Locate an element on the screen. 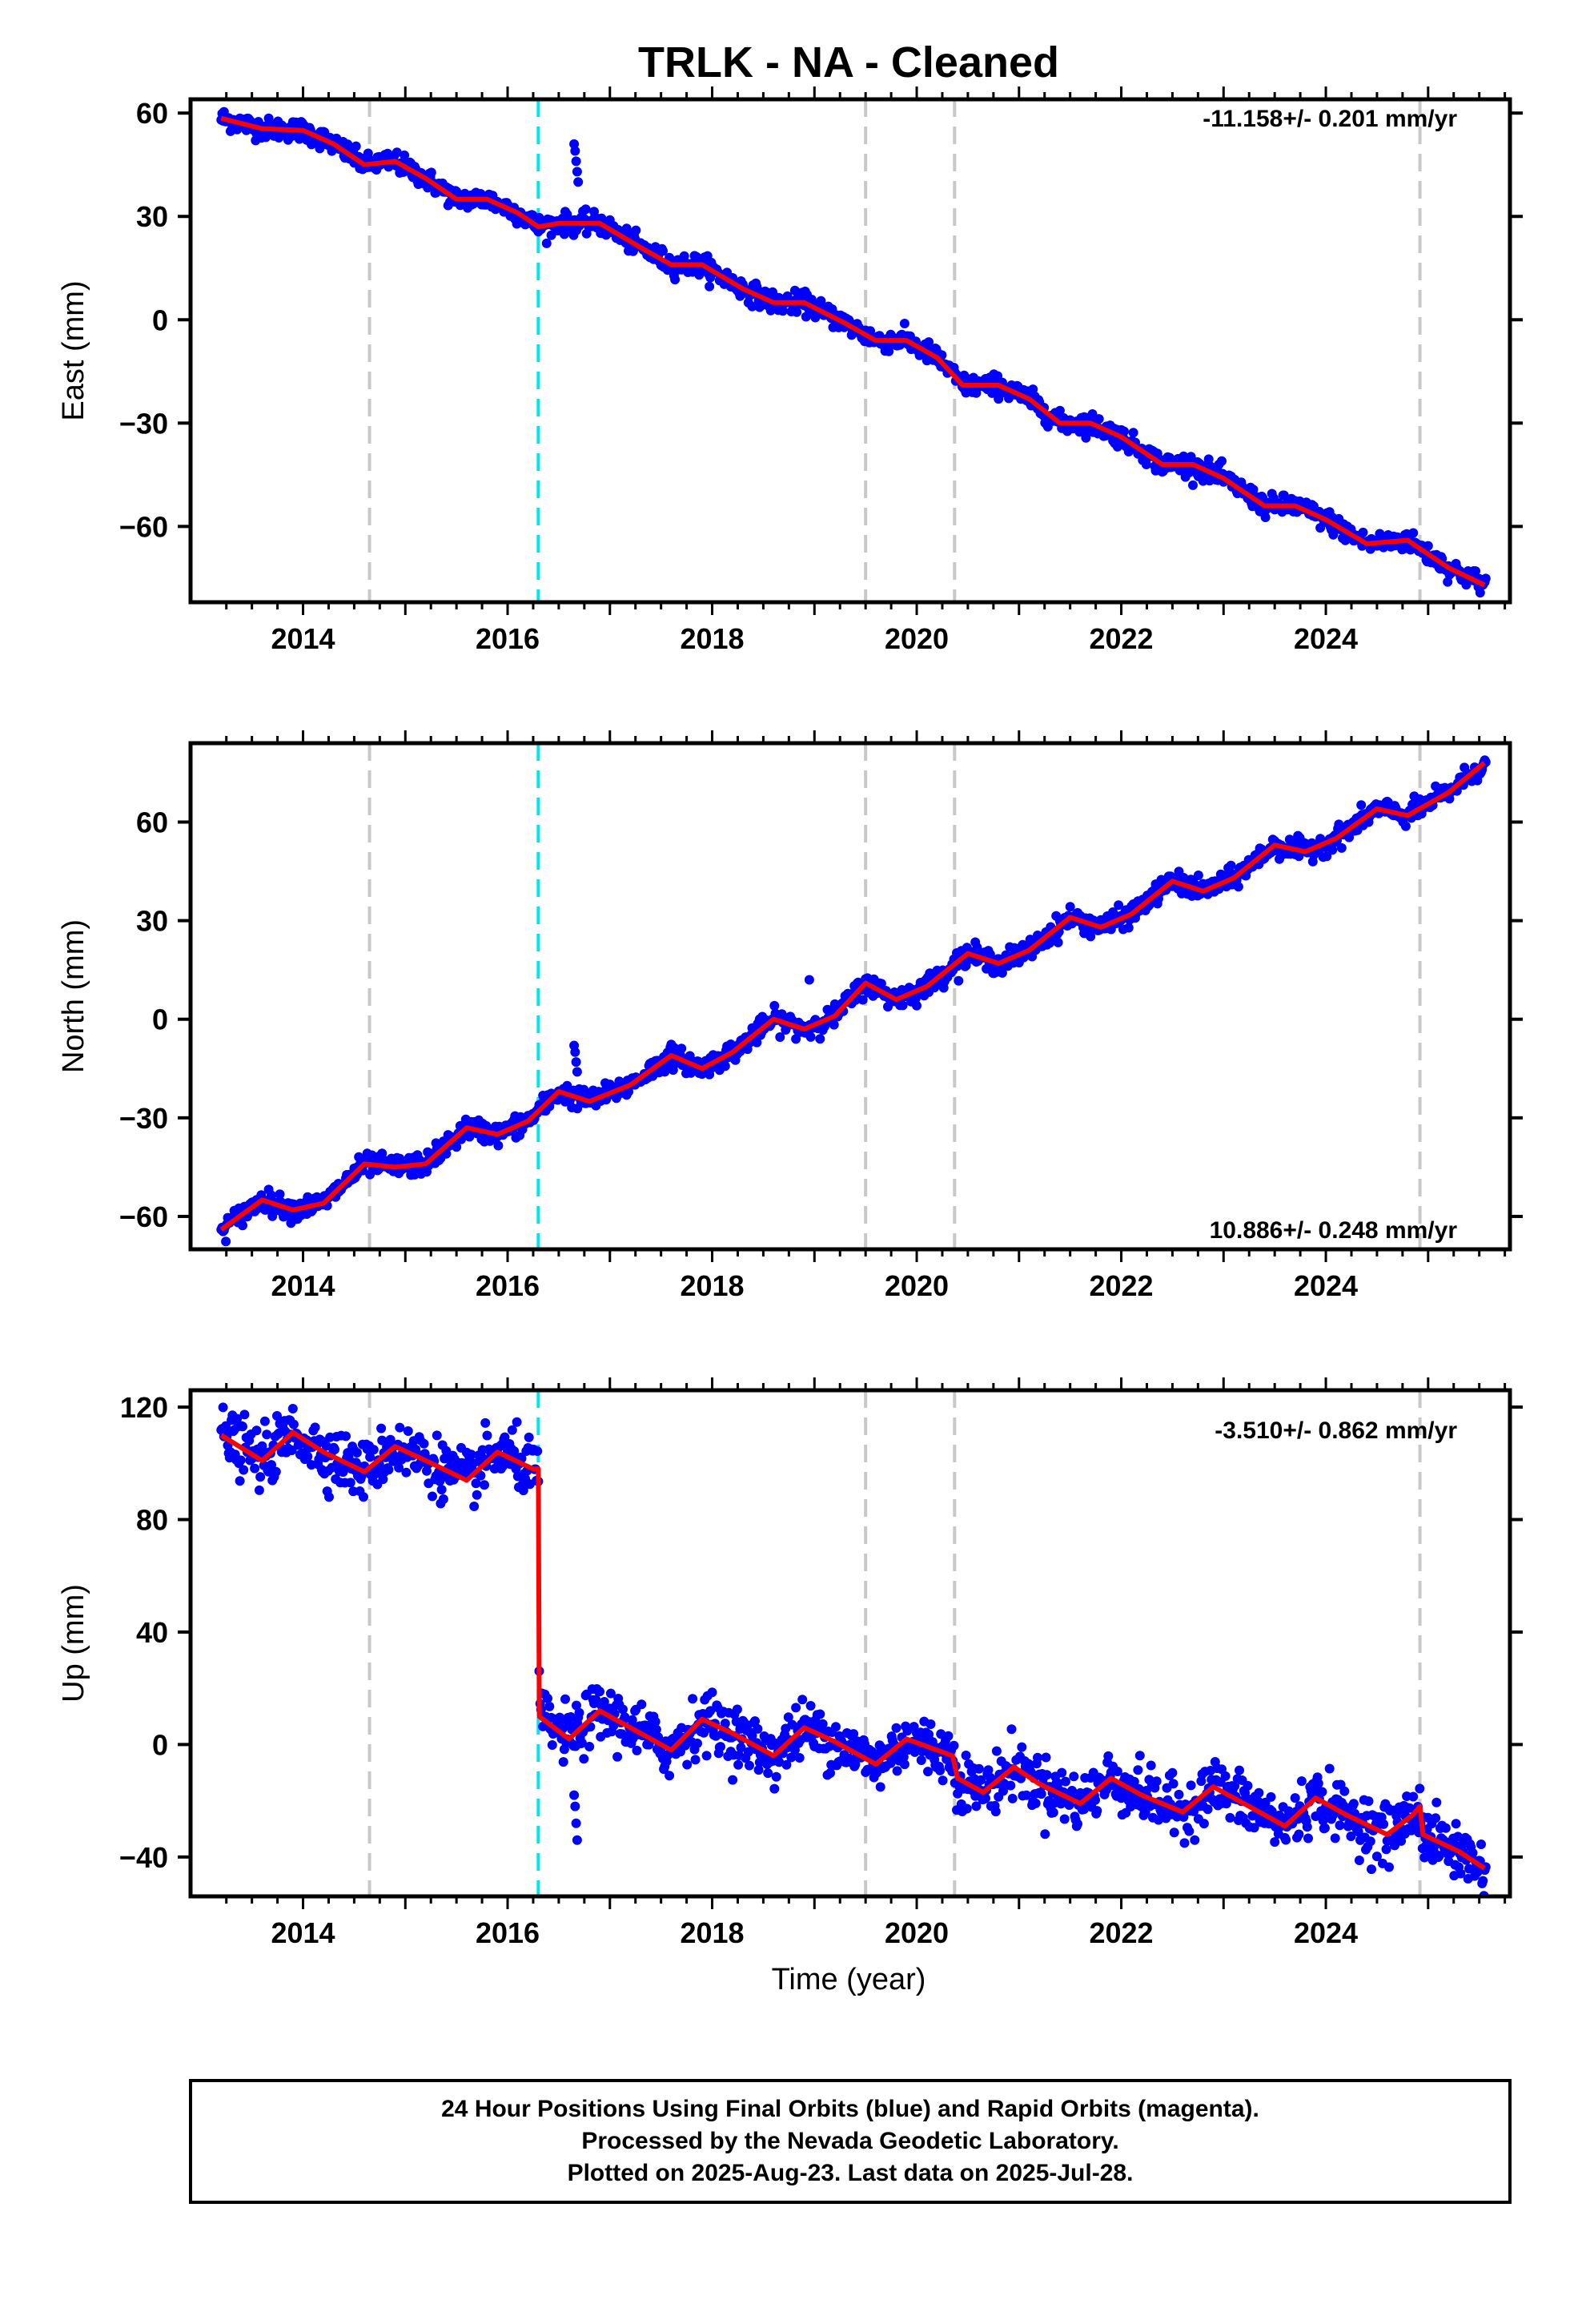  x-tick-label: 2020 is located at coordinates (917, 1285).